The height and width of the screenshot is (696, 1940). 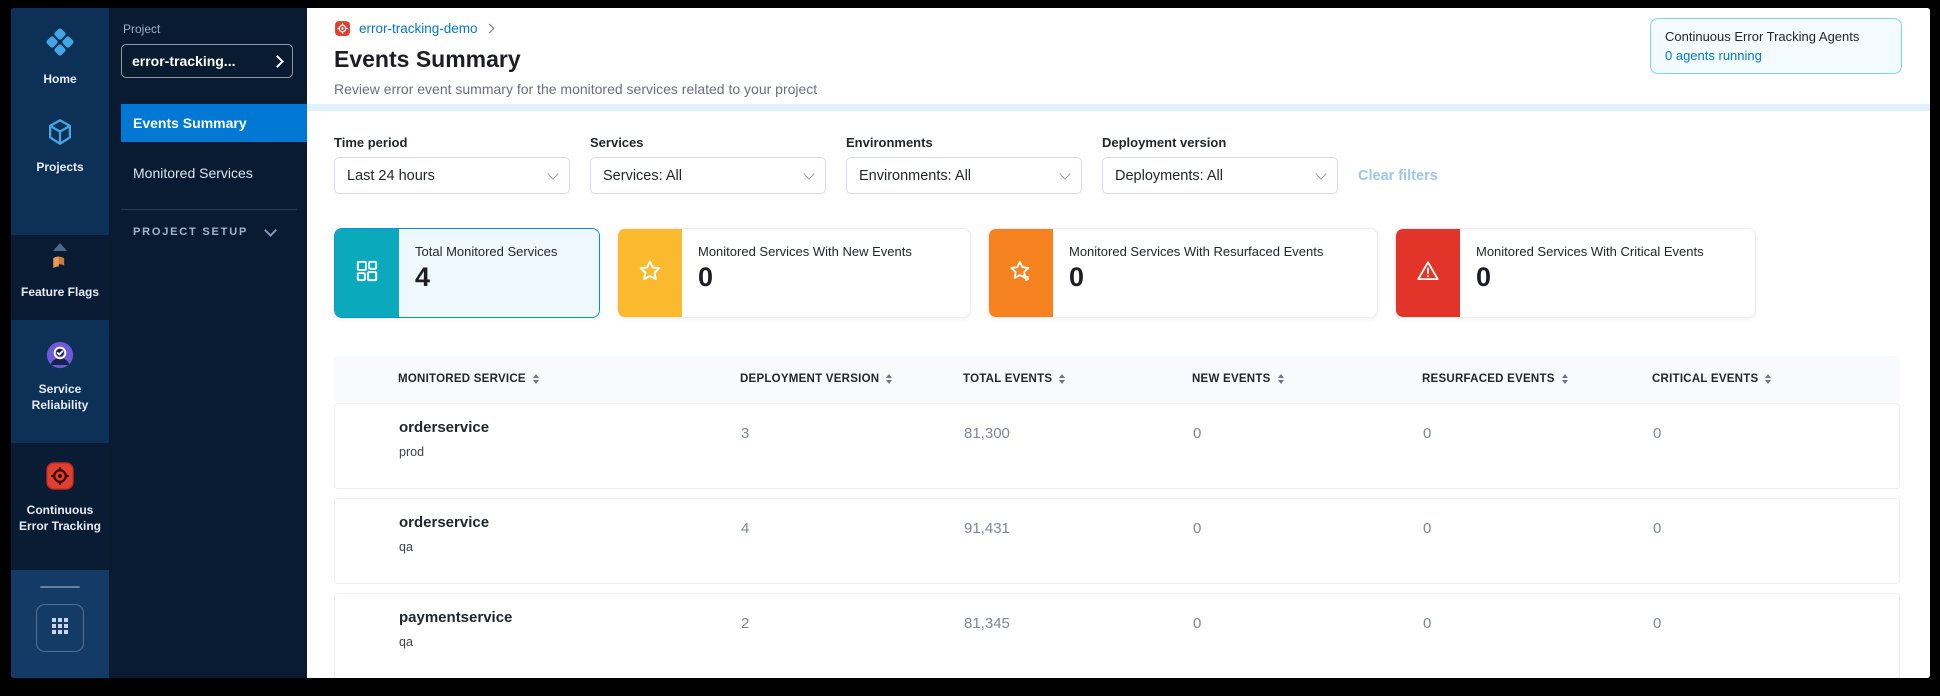 I want to click on home-diamond-icon, so click(x=60, y=44).